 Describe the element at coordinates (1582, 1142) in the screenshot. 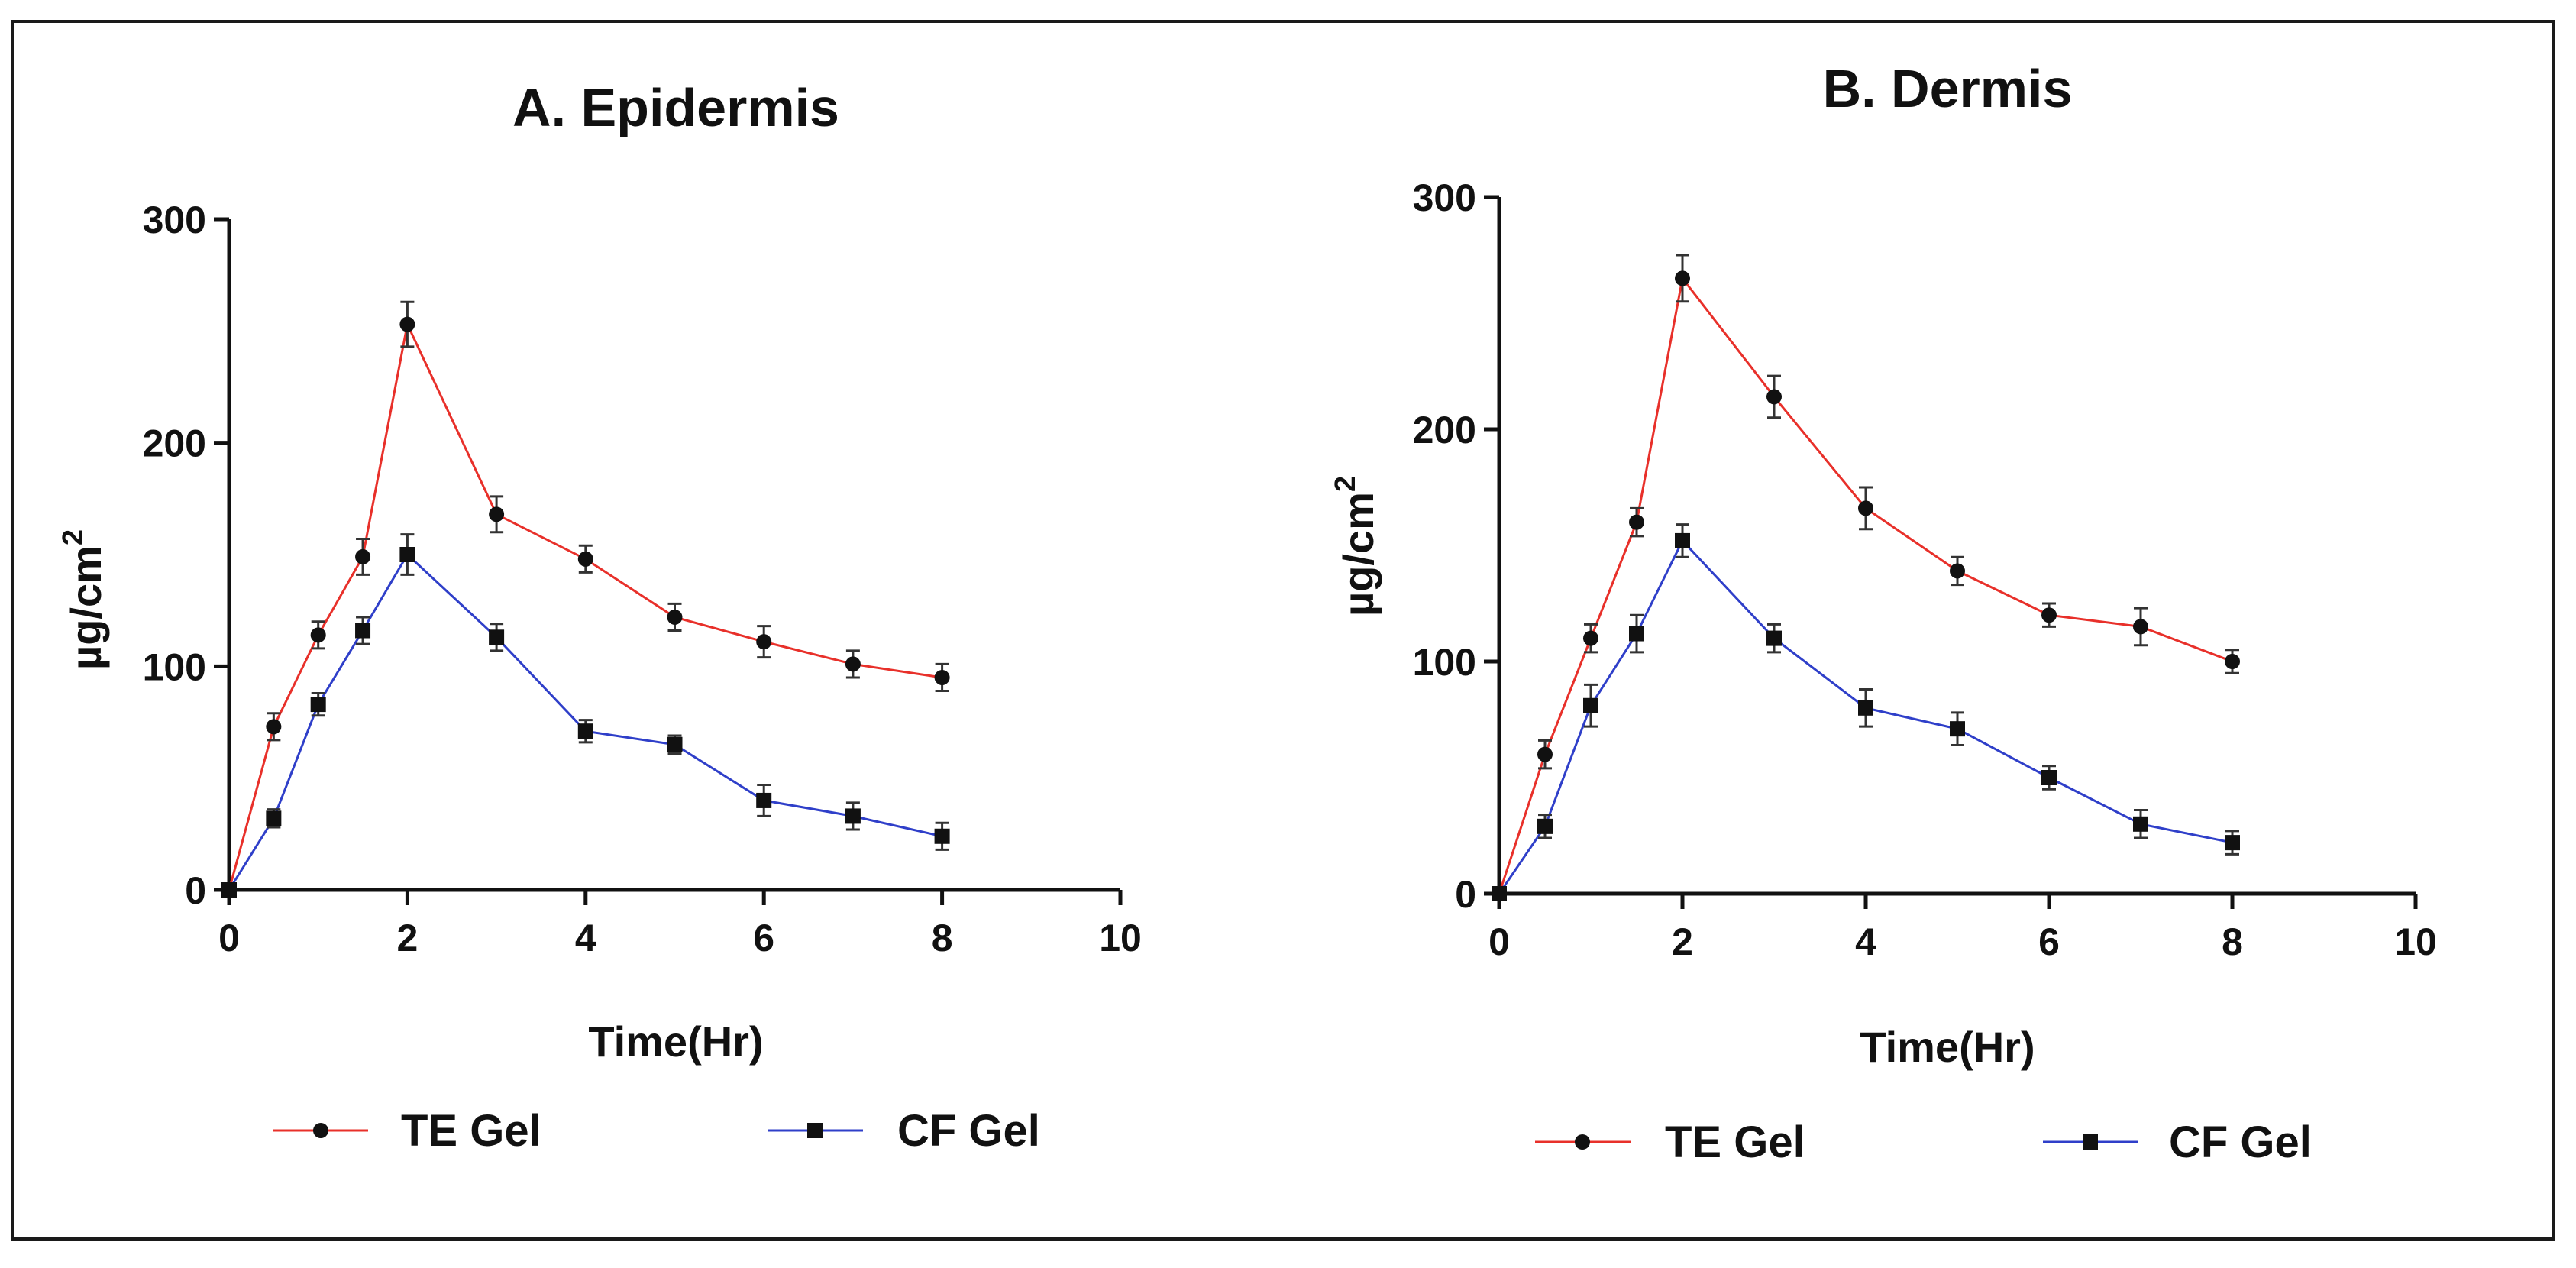

I see `legend-b-te-marker` at that location.